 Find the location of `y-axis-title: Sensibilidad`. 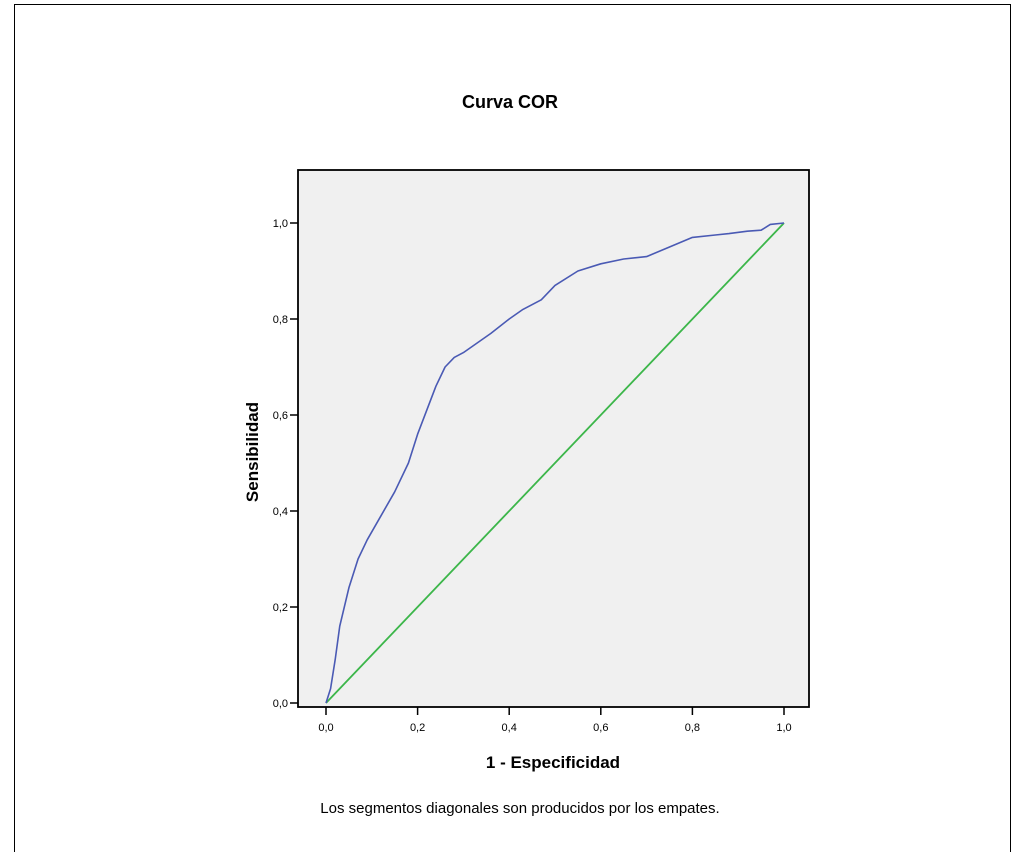

y-axis-title: Sensibilidad is located at coordinates (252, 452).